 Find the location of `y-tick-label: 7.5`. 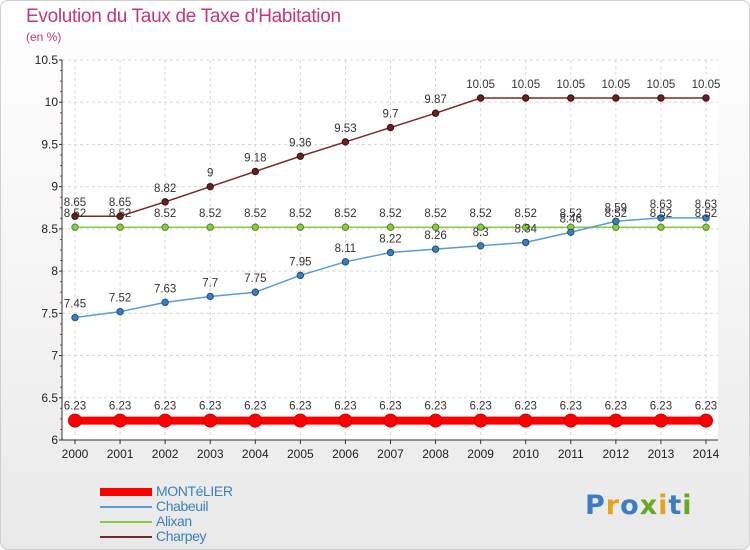

y-tick-label: 7.5 is located at coordinates (49, 313).